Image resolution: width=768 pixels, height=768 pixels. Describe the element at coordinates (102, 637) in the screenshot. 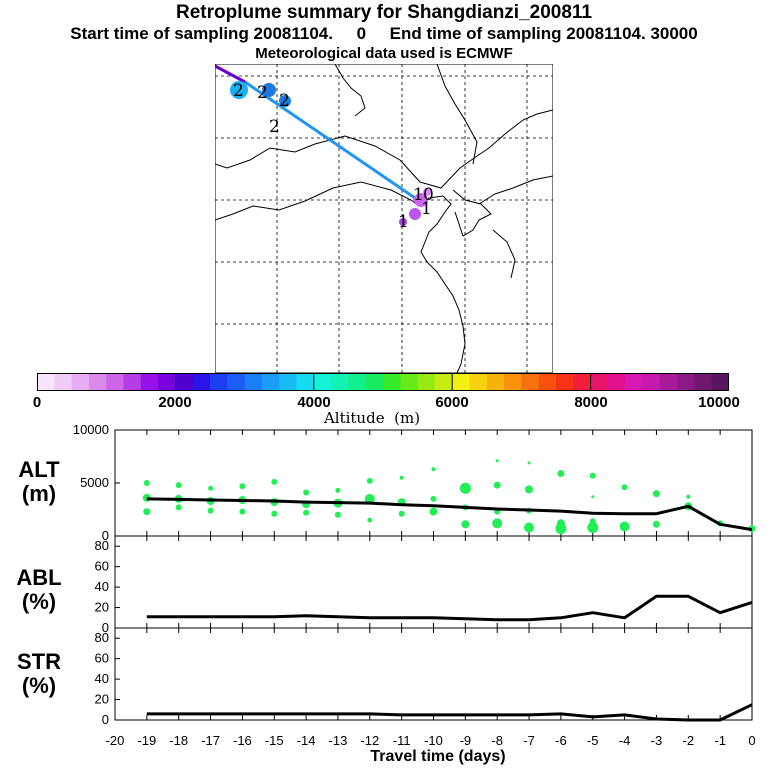

I see `y-tick-label: 80` at that location.